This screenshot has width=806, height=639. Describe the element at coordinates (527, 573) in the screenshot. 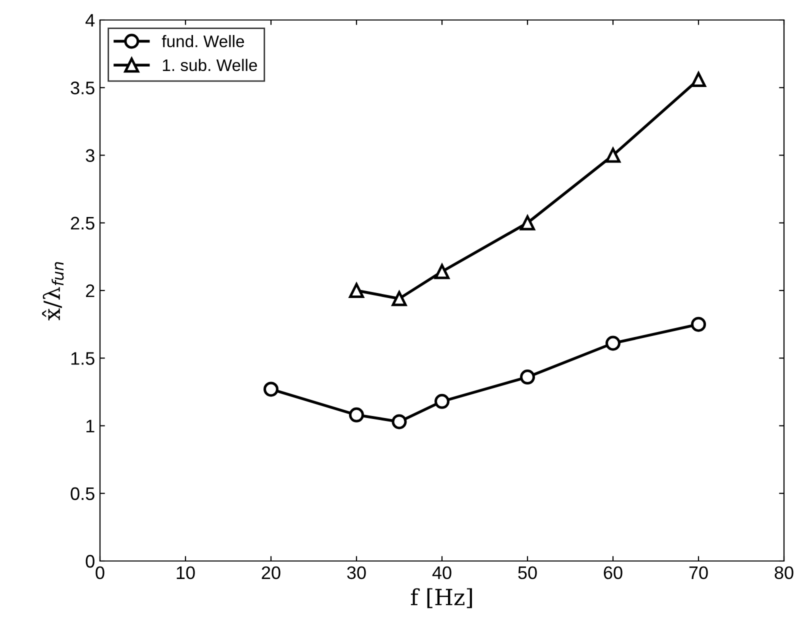

I see `x-tick-label: 50` at that location.